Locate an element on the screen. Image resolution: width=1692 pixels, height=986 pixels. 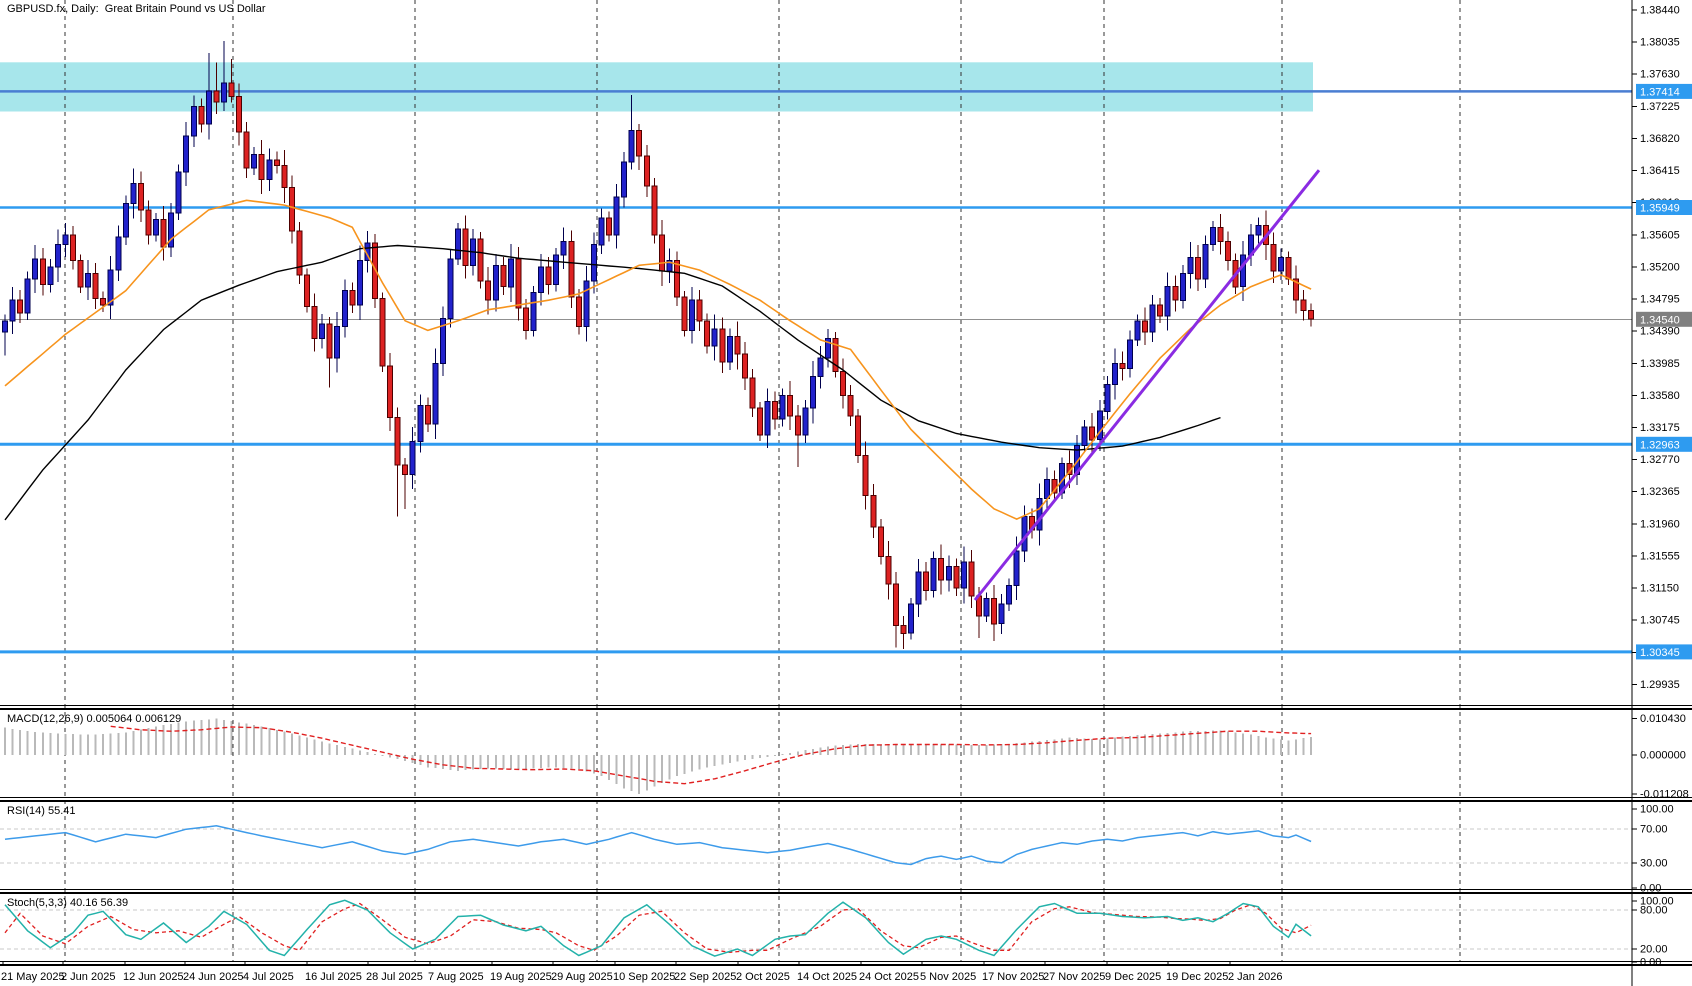
rsi-line is located at coordinates (658, 845).